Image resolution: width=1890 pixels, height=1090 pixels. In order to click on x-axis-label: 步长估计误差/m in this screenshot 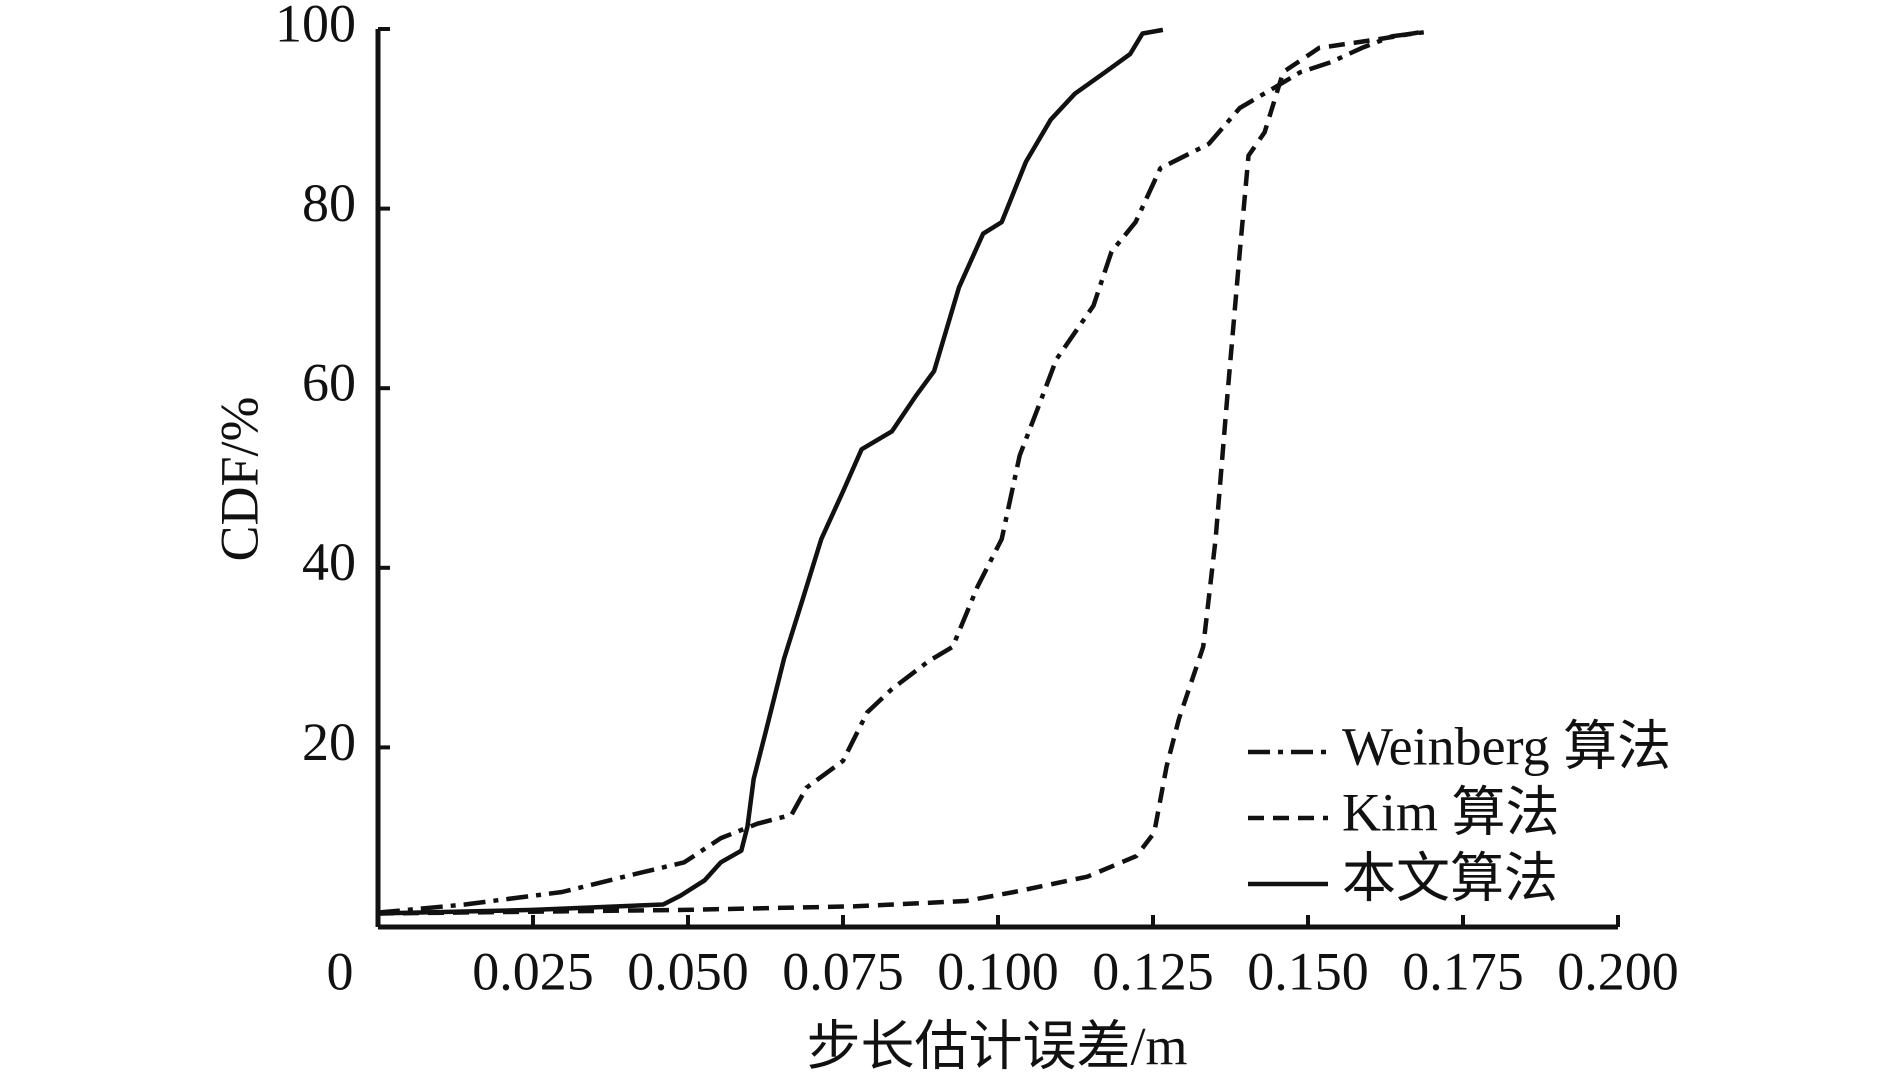, I will do `click(996, 1046)`.